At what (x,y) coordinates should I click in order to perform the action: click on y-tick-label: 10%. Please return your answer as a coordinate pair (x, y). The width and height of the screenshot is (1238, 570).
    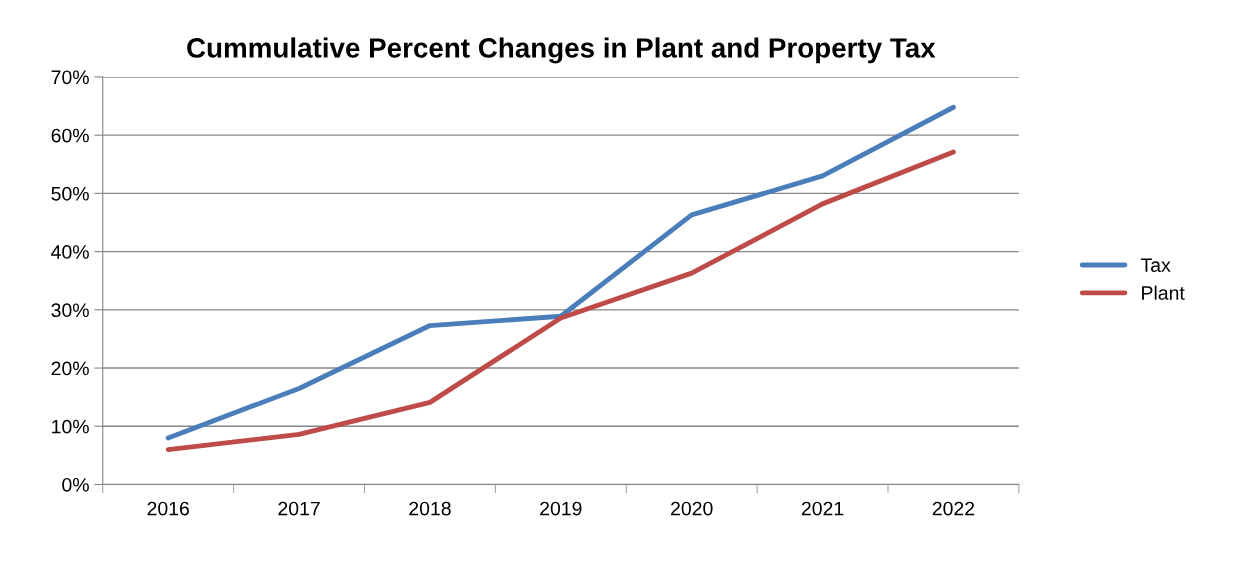
    Looking at the image, I should click on (70, 426).